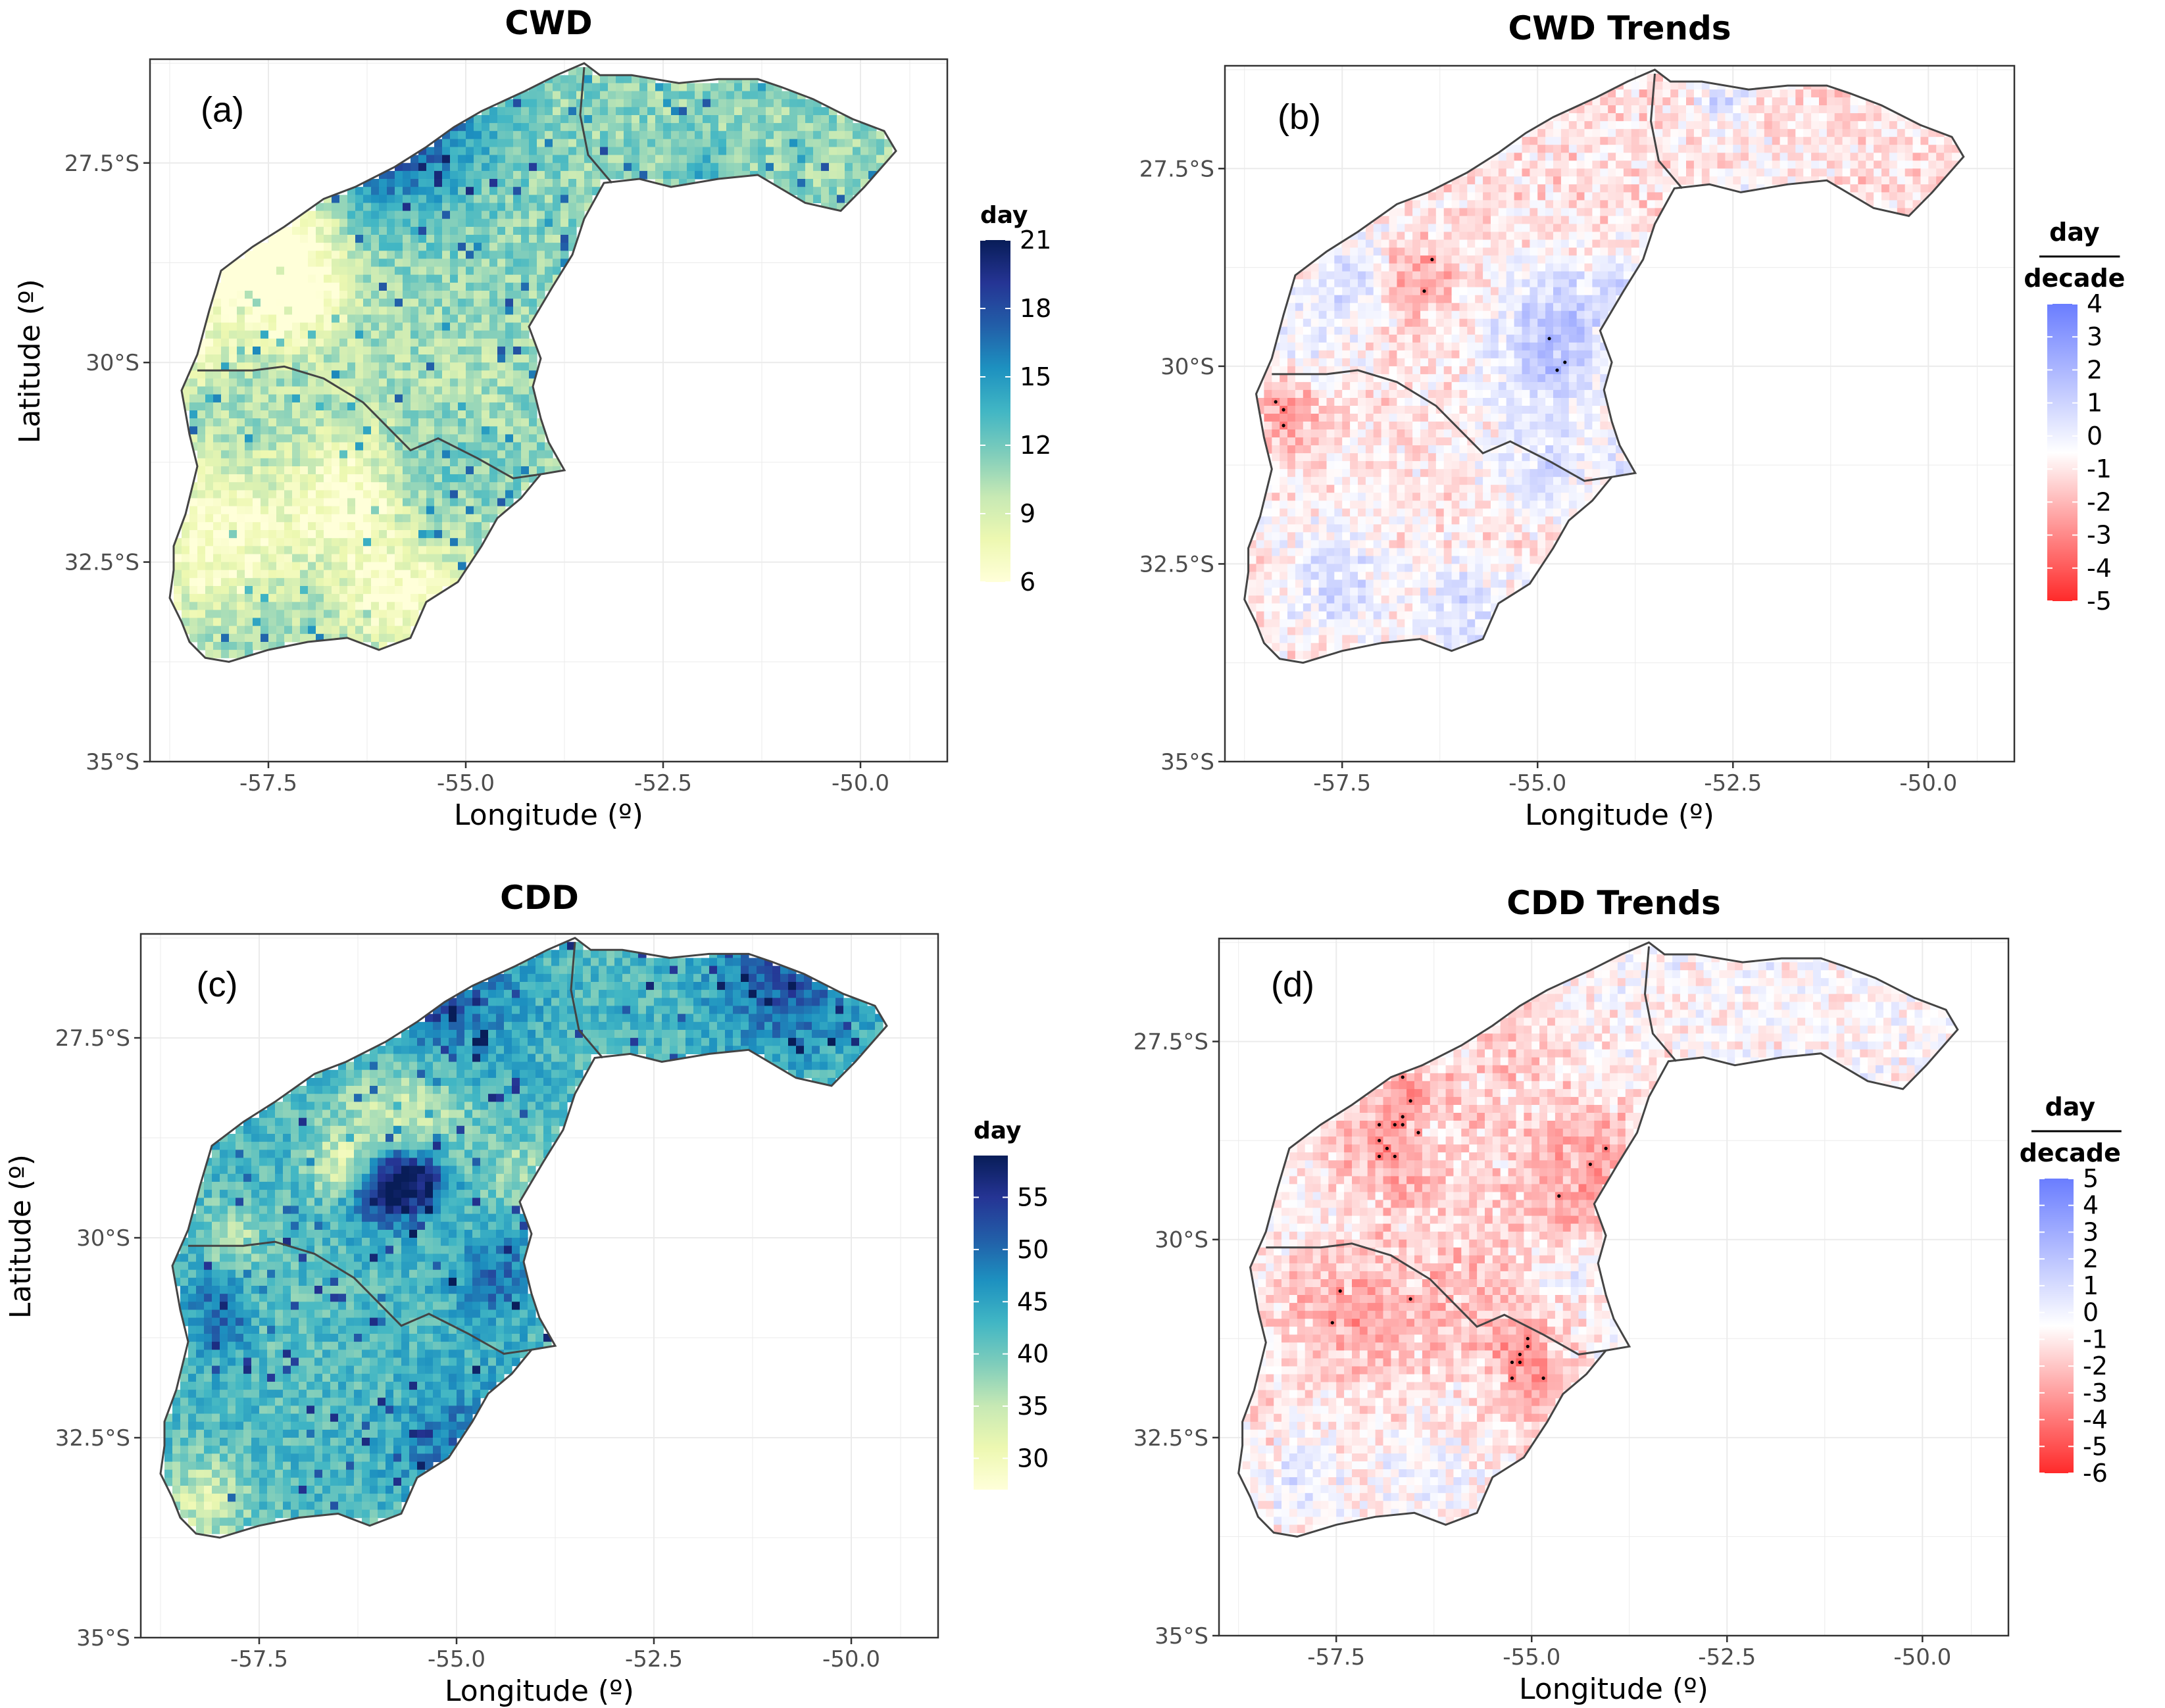 The width and height of the screenshot is (2165, 1708). I want to click on legend-tick-label: 15, so click(1035, 376).